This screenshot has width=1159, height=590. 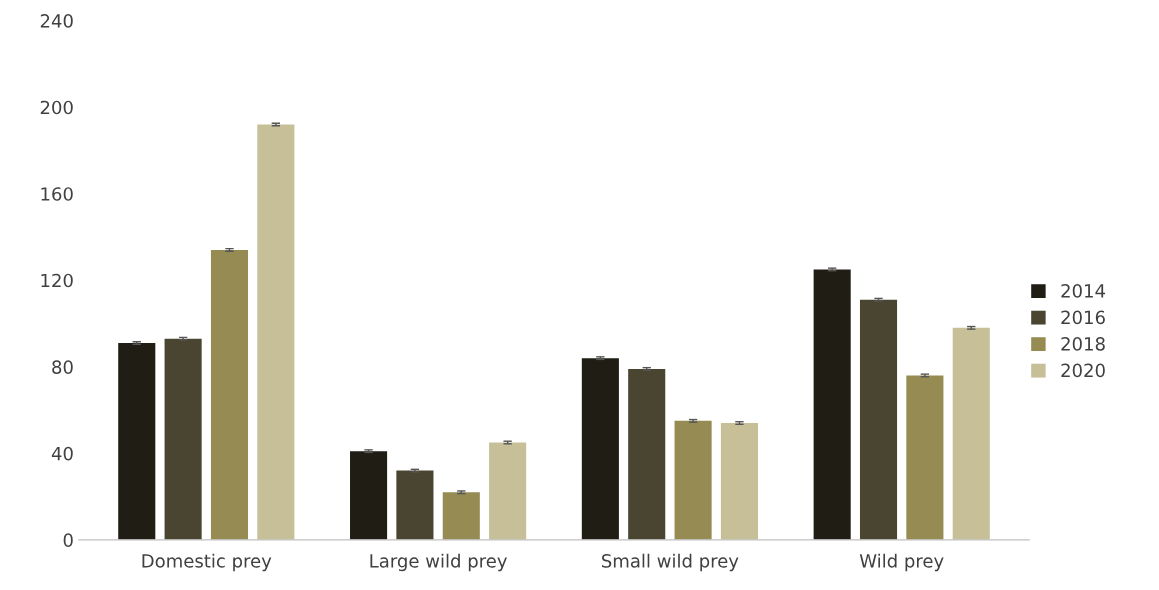 What do you see at coordinates (62, 453) in the screenshot?
I see `y-tick-label: 40` at bounding box center [62, 453].